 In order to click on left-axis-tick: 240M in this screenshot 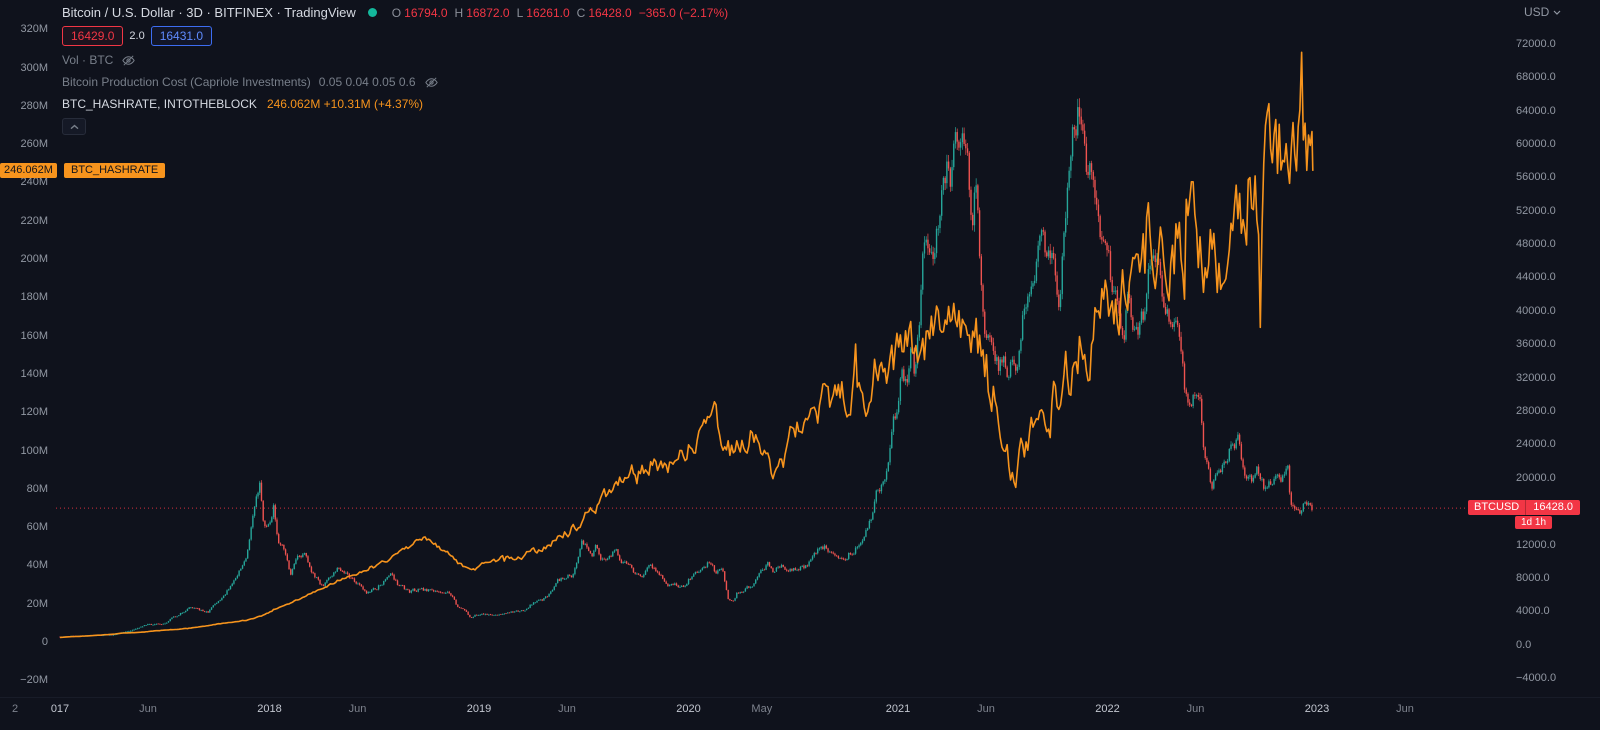, I will do `click(34, 182)`.